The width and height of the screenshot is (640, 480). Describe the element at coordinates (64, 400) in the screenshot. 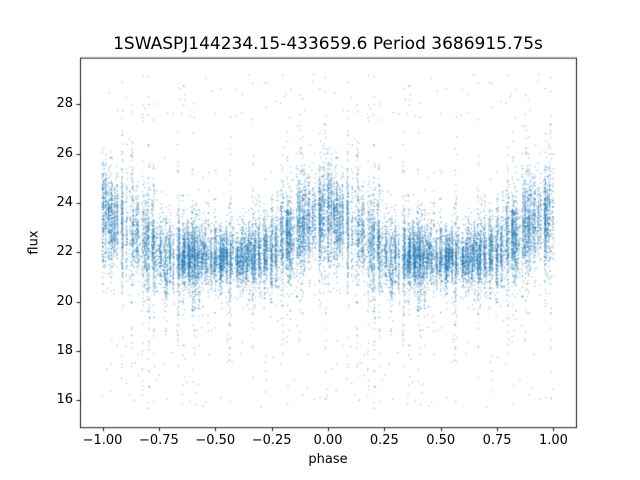

I see `y-tick-label: 16` at that location.